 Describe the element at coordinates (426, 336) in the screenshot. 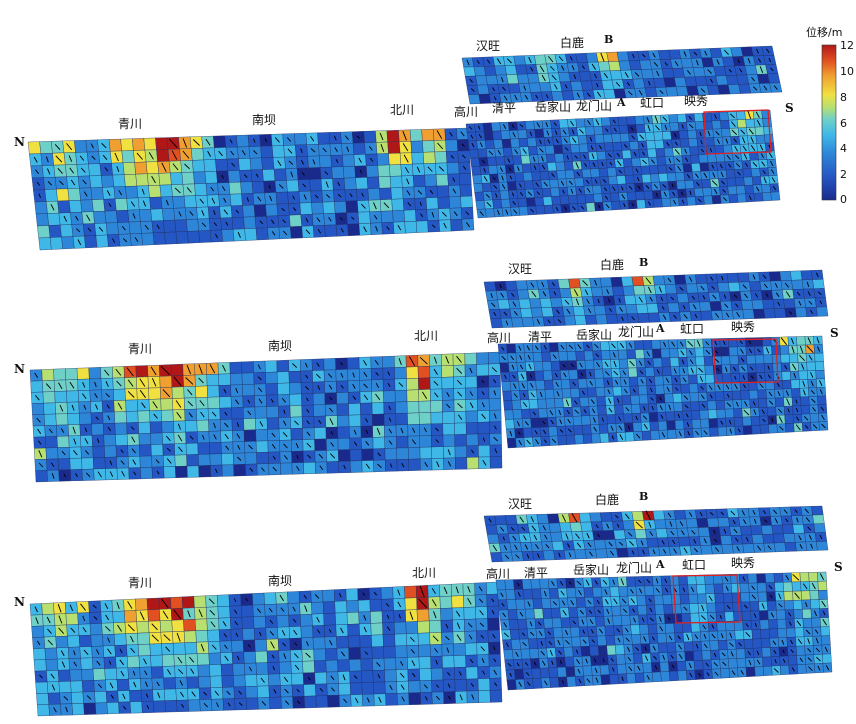

I see `place-label-beichuan: 北川` at that location.